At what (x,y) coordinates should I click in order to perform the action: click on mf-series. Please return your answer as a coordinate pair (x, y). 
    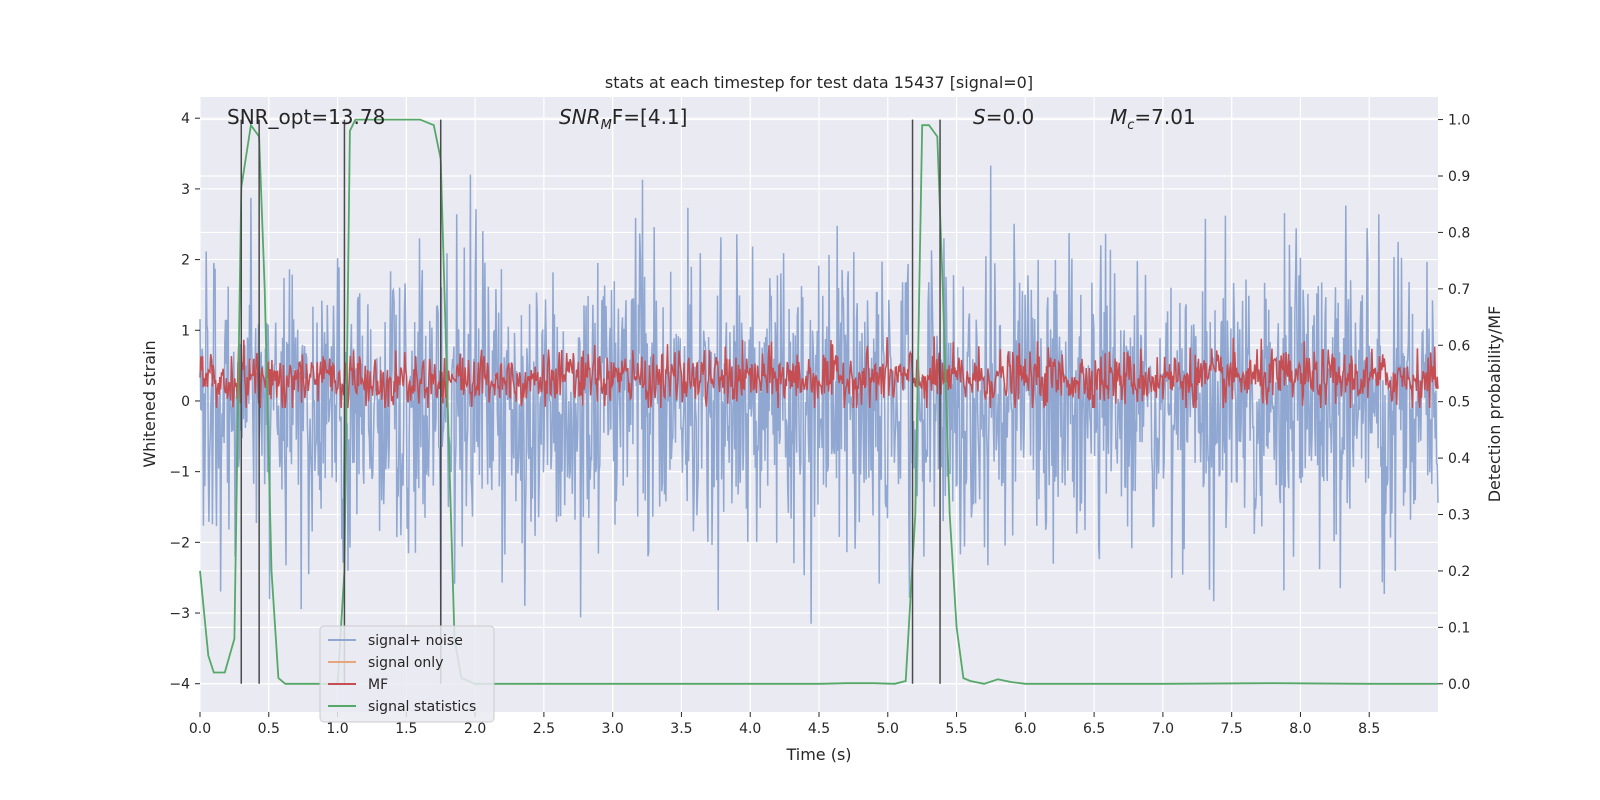
    Looking at the image, I should click on (819, 372).